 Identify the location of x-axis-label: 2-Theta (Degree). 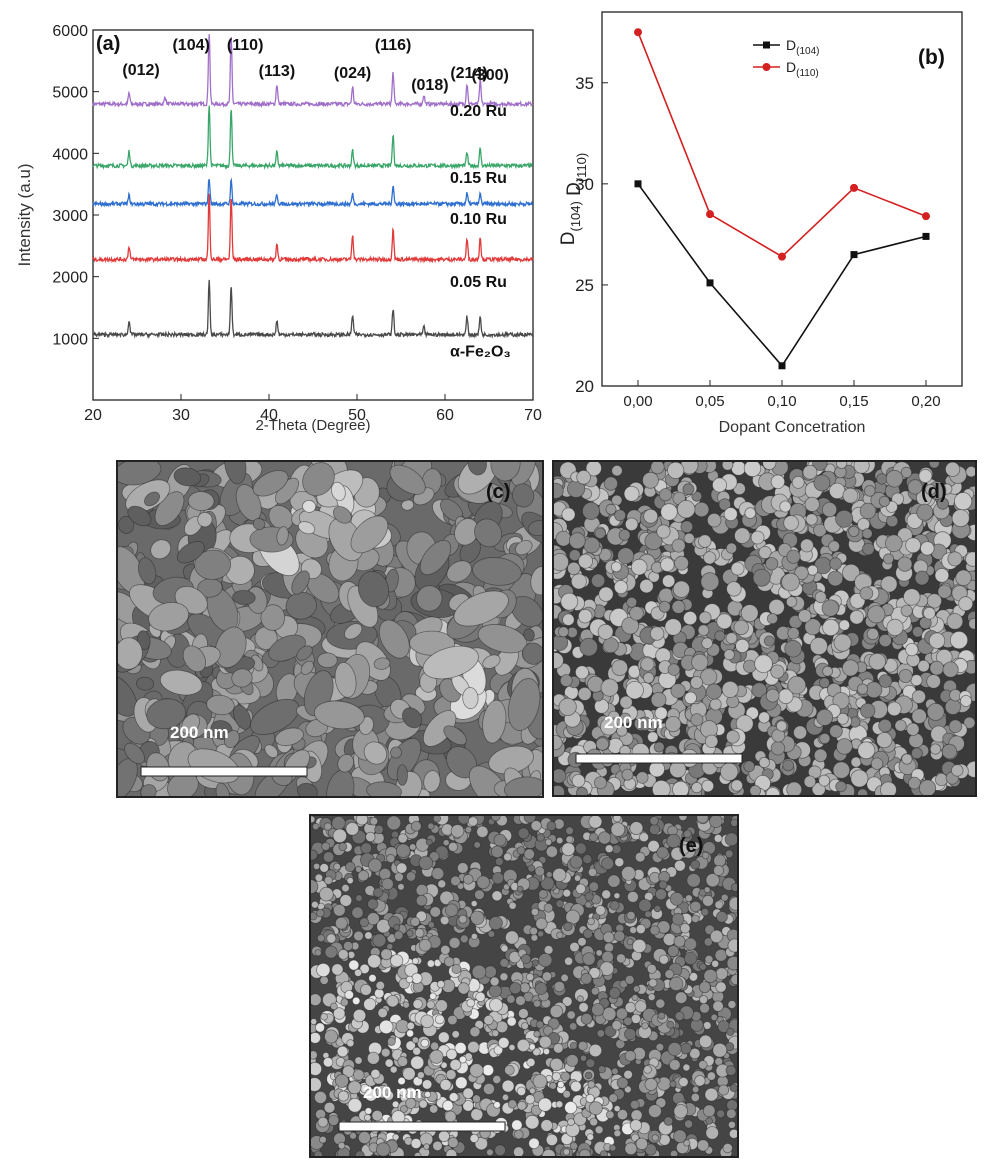
(312, 425).